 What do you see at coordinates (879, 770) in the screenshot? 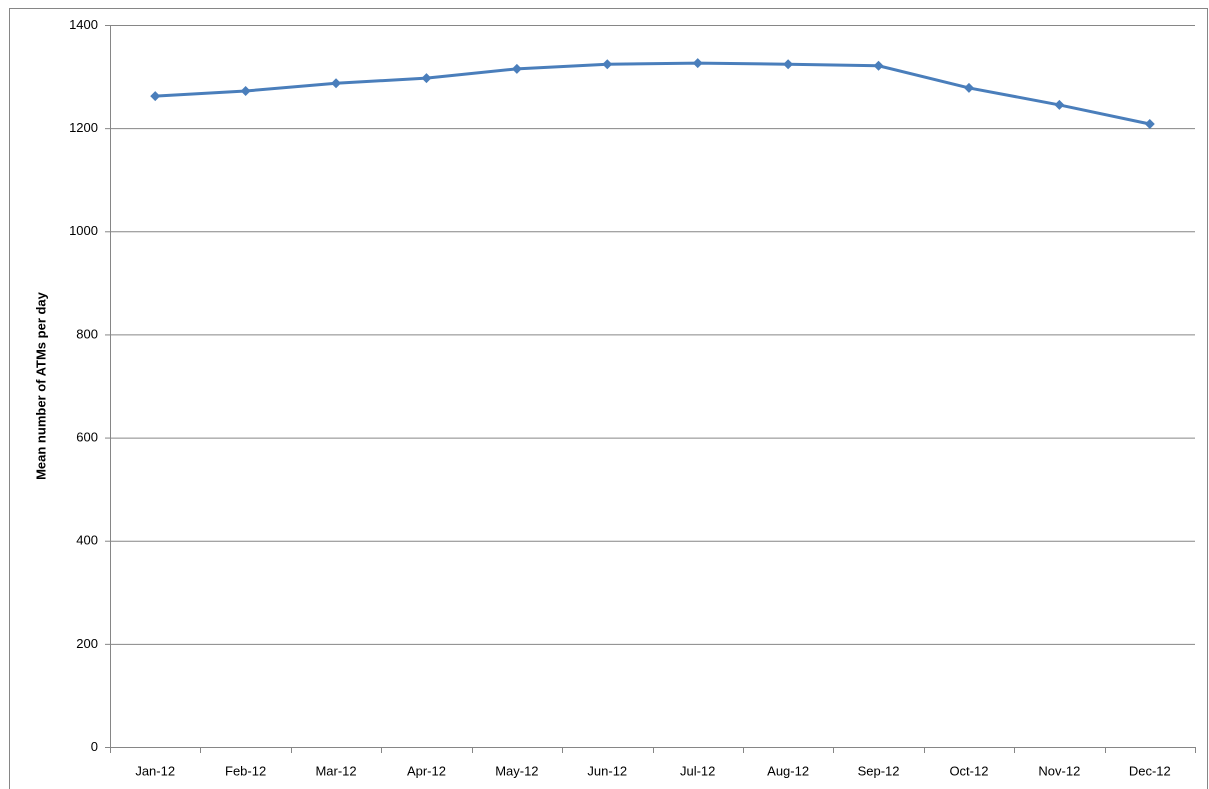
I see `x-tick-label: Sep-12` at bounding box center [879, 770].